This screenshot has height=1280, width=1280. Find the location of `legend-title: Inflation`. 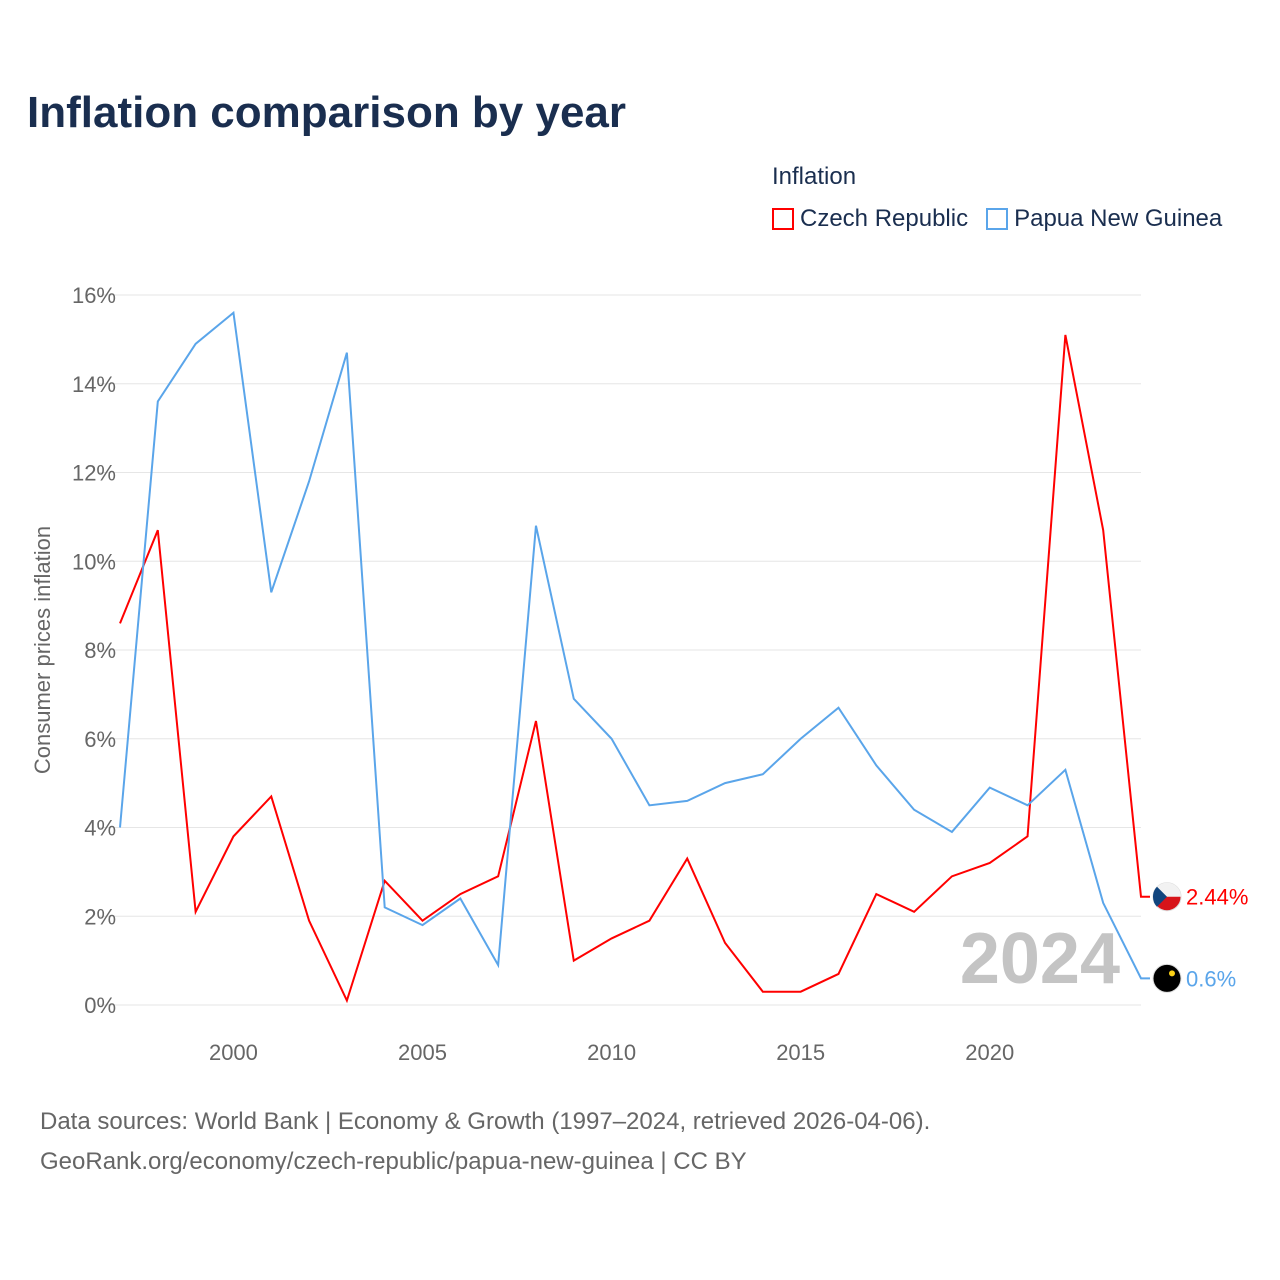

legend-title: Inflation is located at coordinates (814, 176).